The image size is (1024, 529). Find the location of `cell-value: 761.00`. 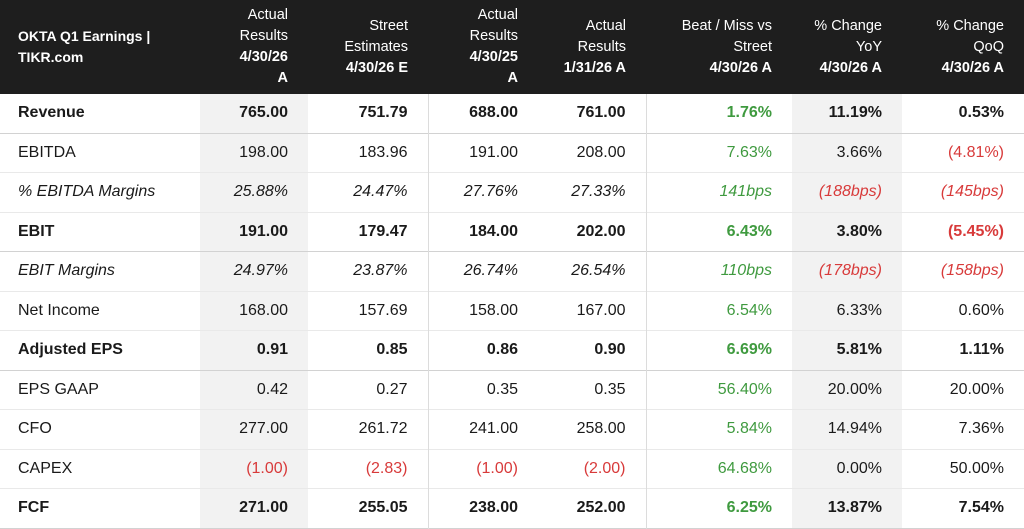

cell-value: 761.00 is located at coordinates (601, 113).